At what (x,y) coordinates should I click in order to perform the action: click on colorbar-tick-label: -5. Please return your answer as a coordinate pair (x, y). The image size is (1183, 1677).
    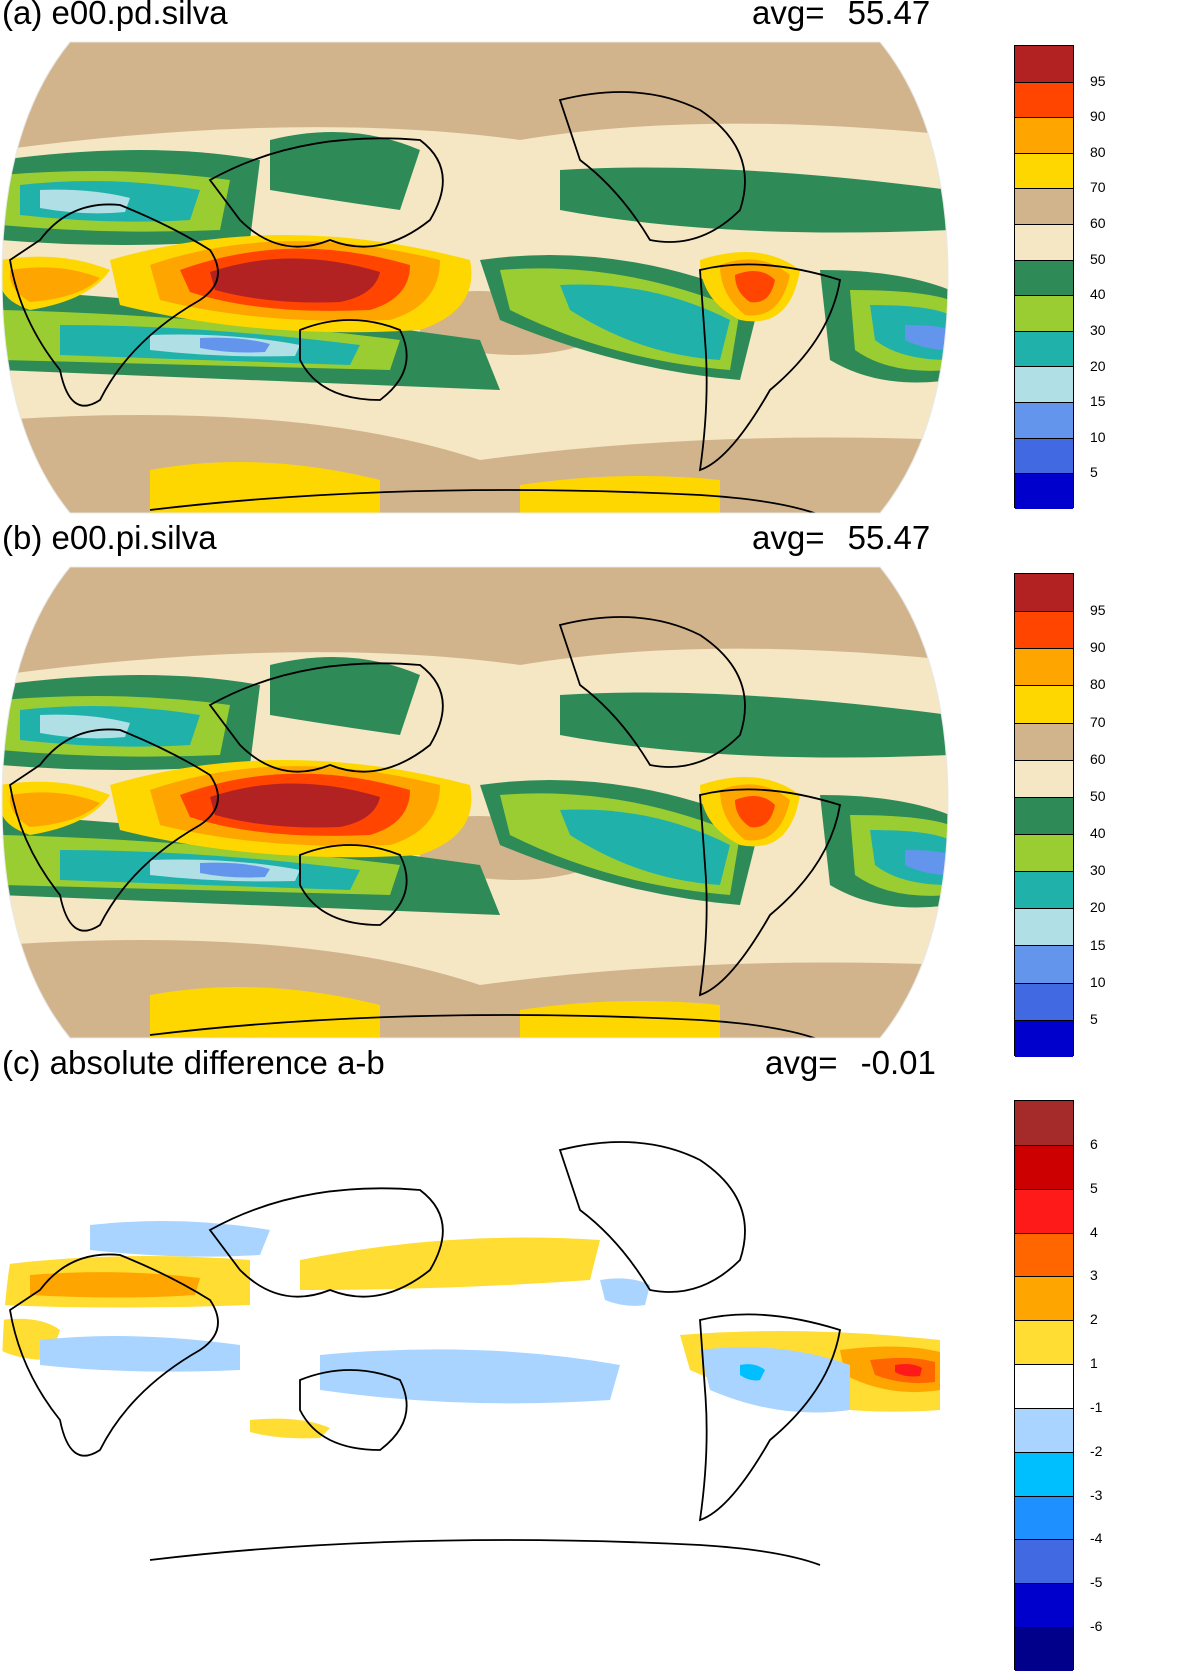
    Looking at the image, I should click on (1096, 1582).